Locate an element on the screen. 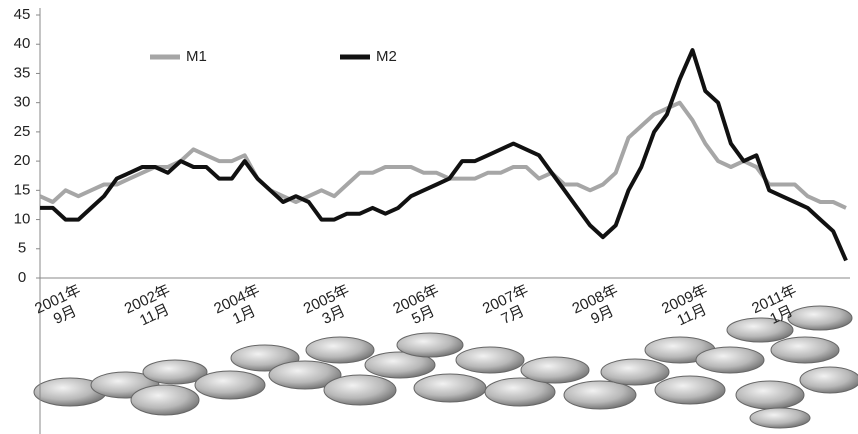  x-tick-label: 2008年9月 is located at coordinates (599, 307).